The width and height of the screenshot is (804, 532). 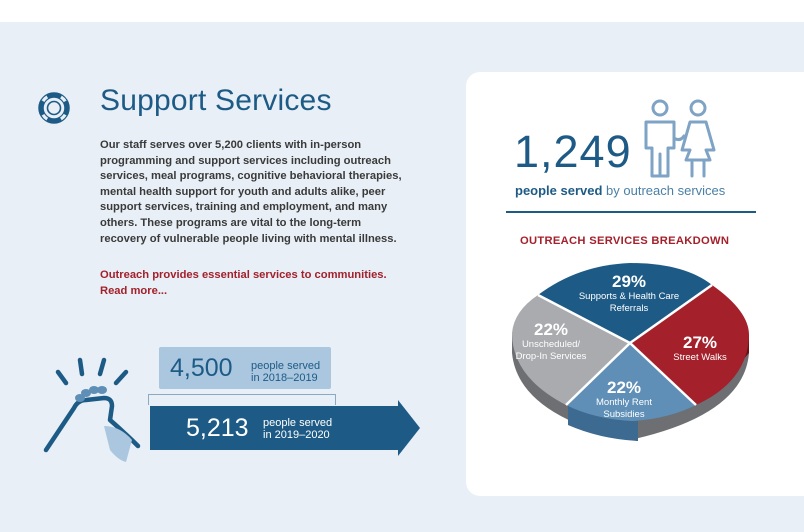 What do you see at coordinates (286, 366) in the screenshot?
I see `prior-label-line: people served` at bounding box center [286, 366].